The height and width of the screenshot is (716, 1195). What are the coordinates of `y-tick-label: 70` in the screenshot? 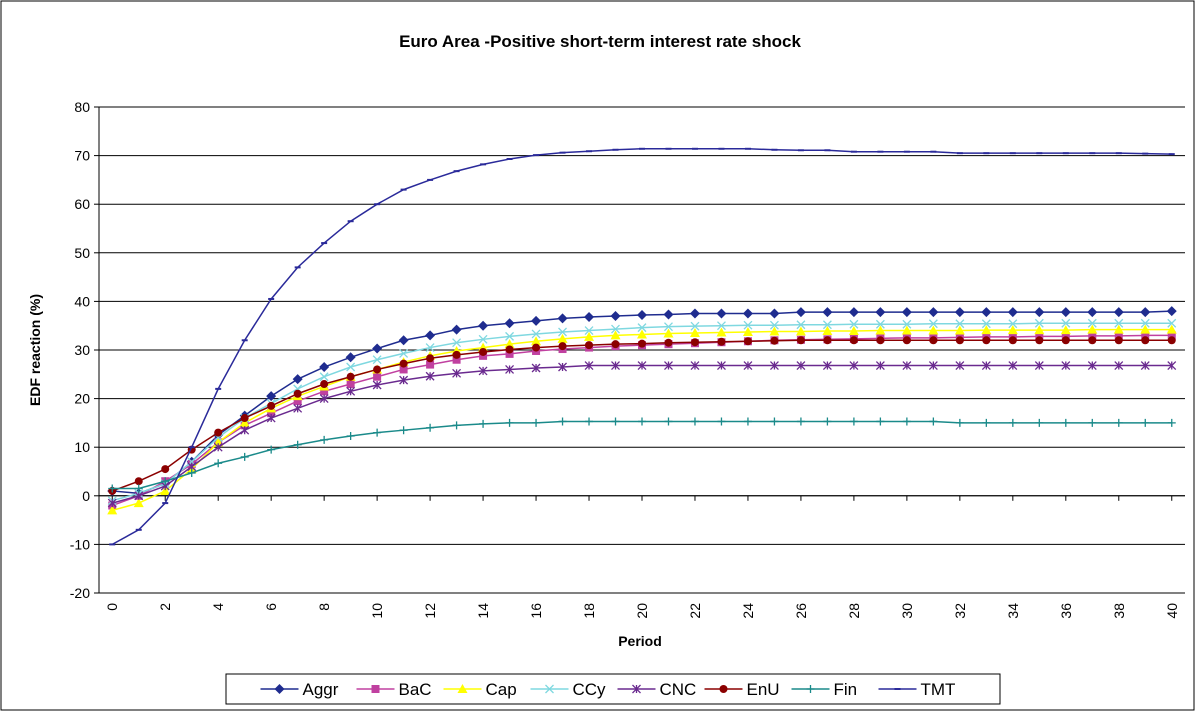 It's located at (82, 156).